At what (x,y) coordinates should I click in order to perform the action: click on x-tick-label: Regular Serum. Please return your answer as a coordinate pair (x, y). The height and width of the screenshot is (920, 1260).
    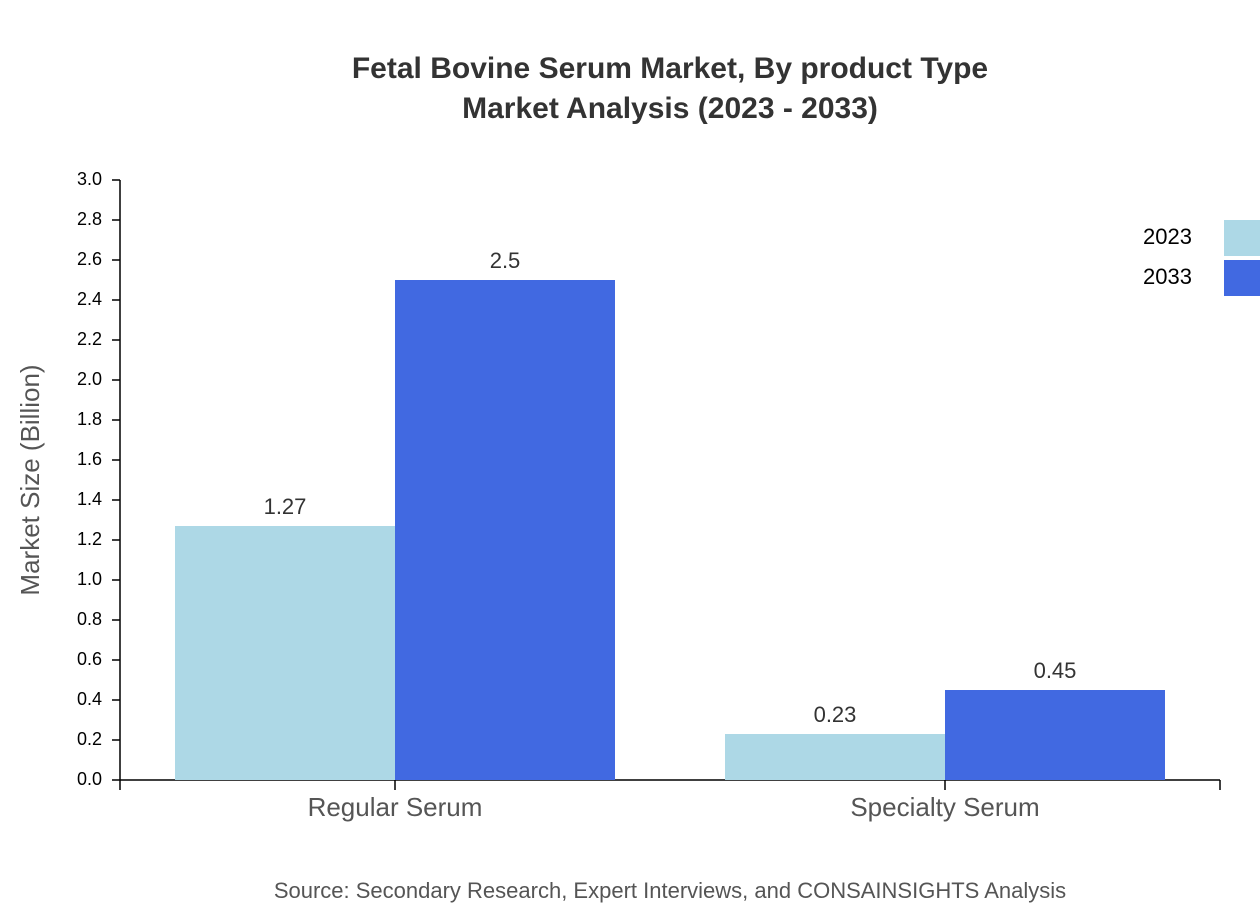
    Looking at the image, I should click on (395, 807).